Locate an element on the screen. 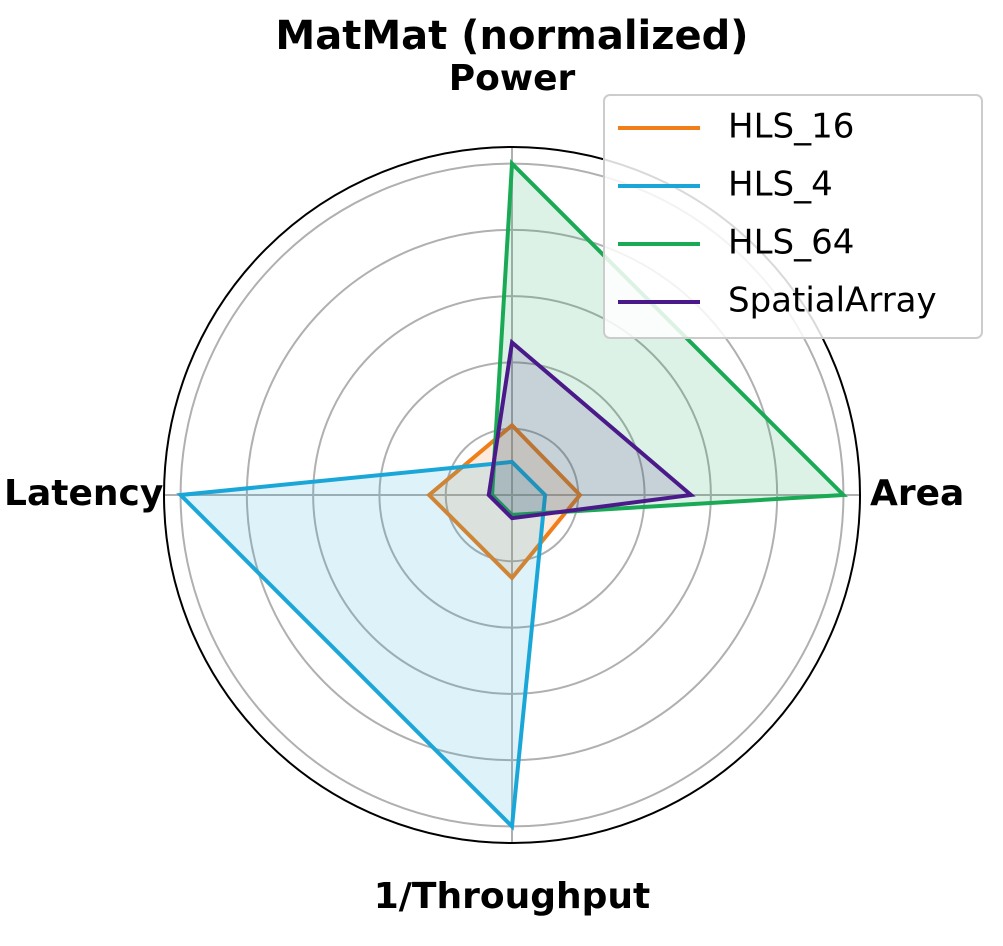 The height and width of the screenshot is (946, 1003). chart-title: MatMat (normalized) is located at coordinates (511, 36).